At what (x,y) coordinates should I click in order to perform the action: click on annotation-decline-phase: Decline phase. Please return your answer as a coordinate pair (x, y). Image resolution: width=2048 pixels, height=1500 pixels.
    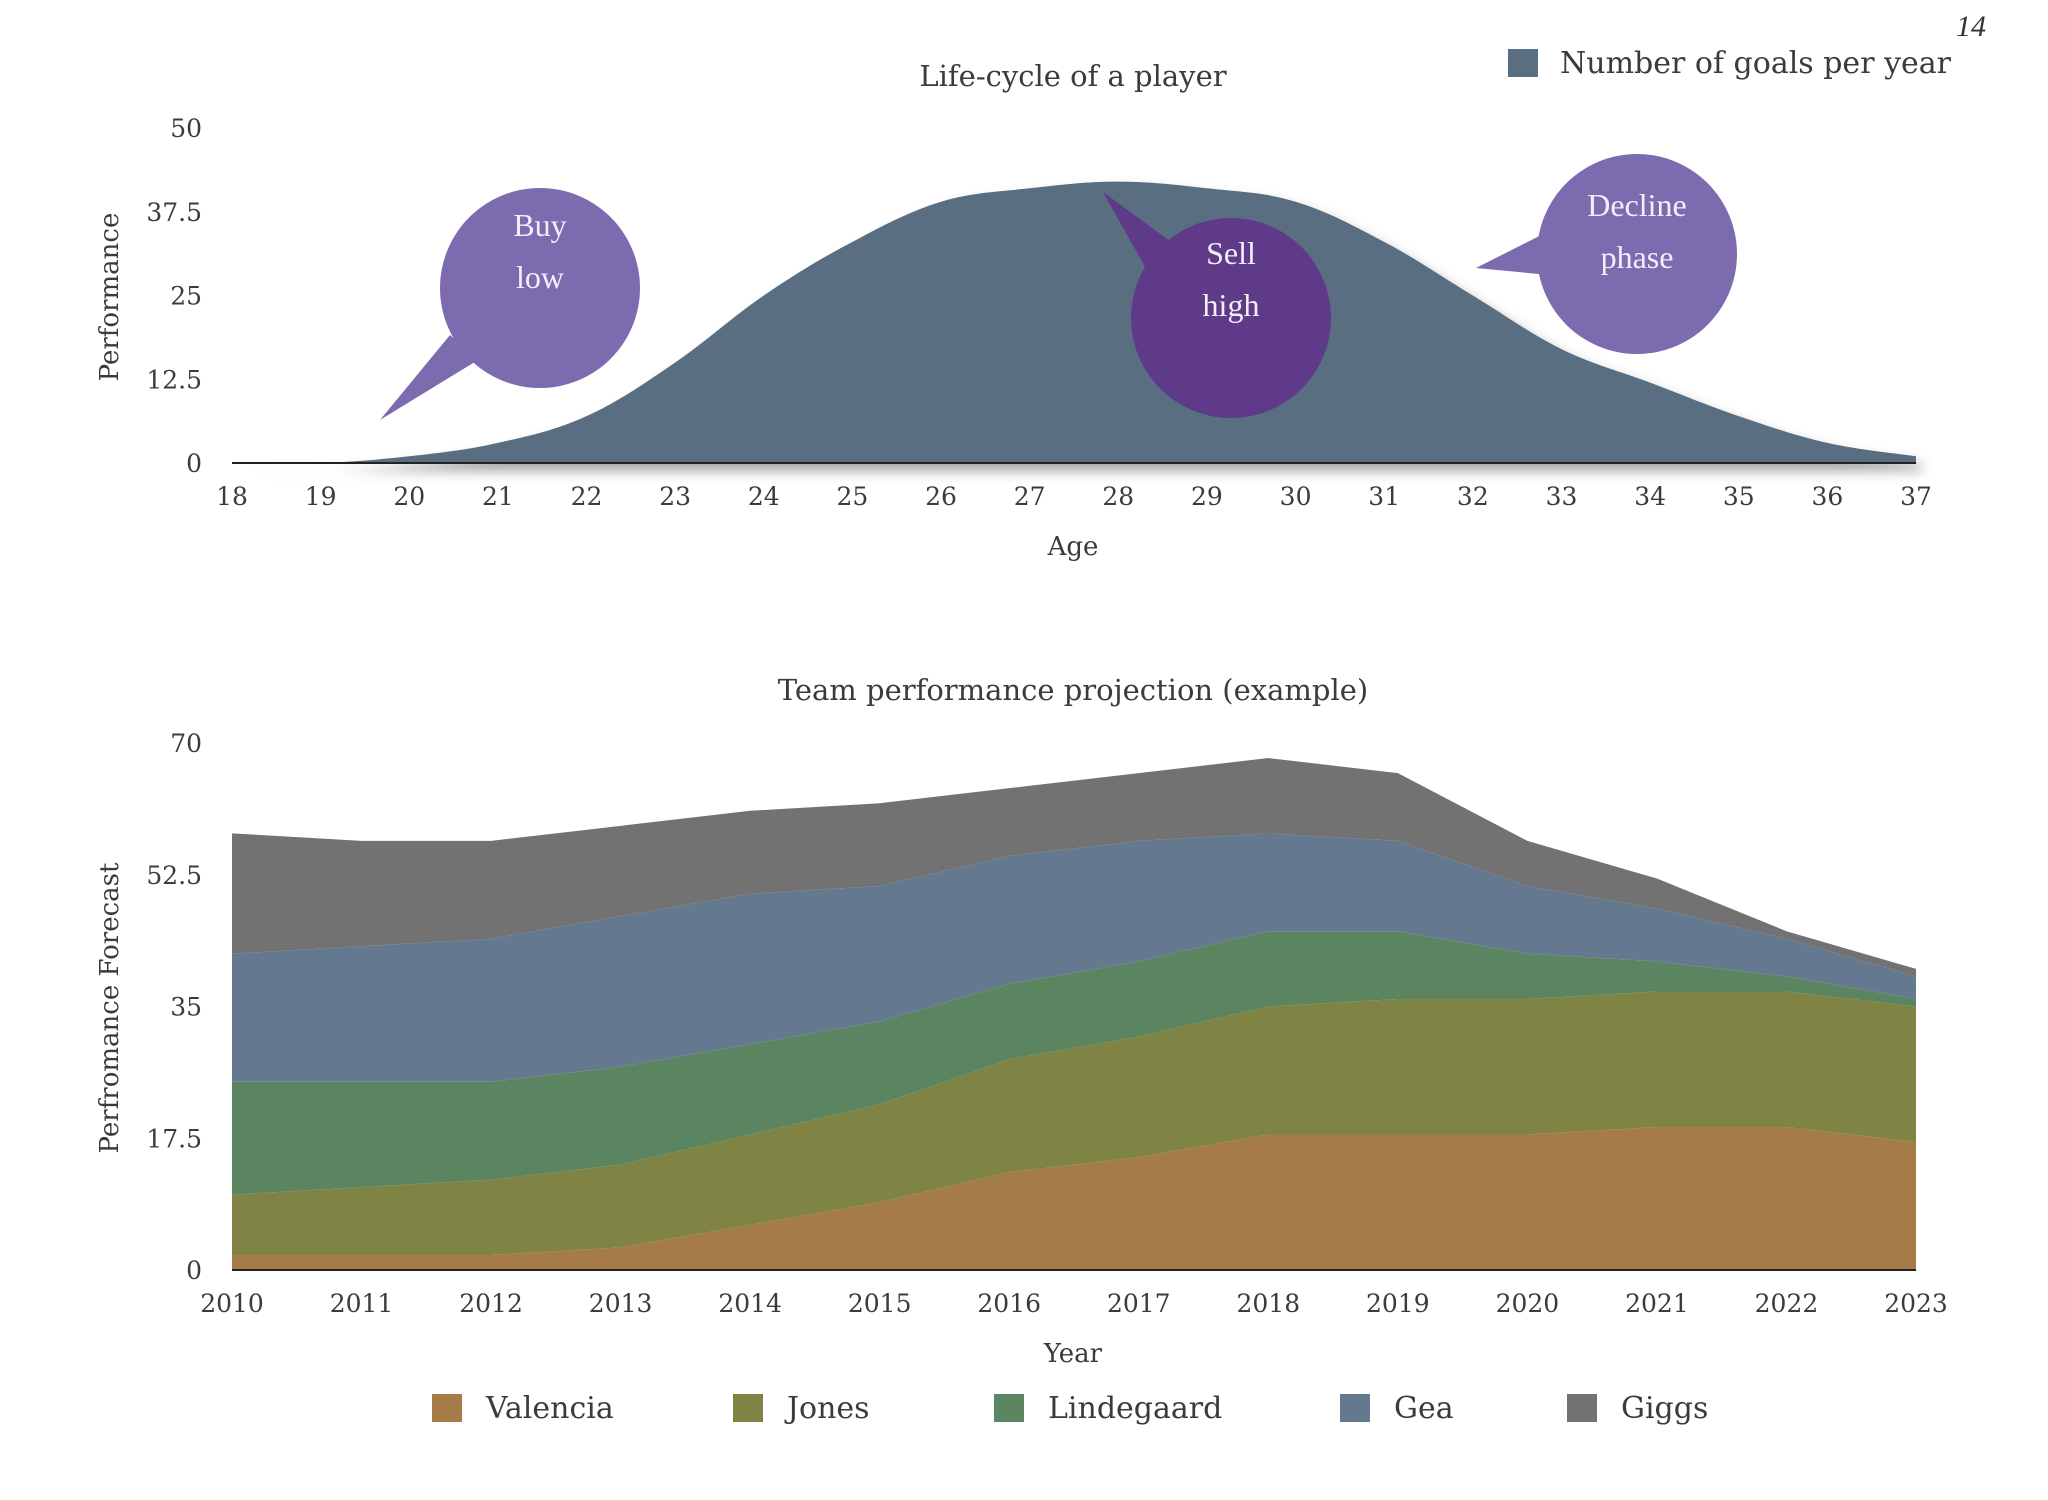
    Looking at the image, I should click on (1606, 254).